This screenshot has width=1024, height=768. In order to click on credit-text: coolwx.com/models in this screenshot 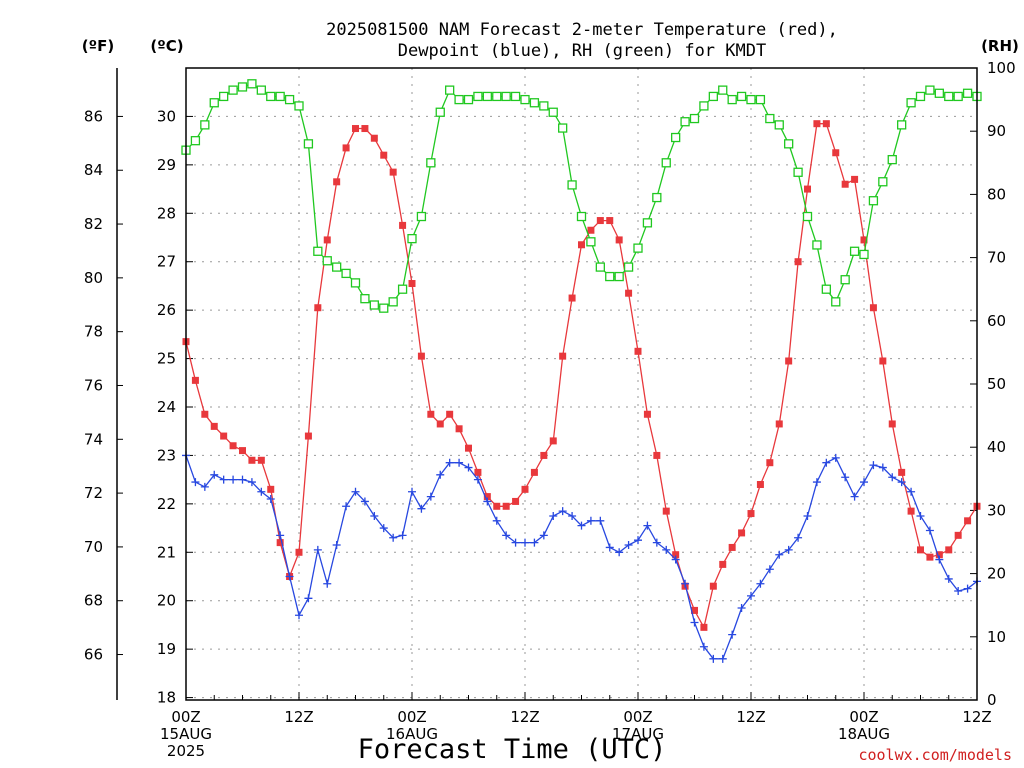, I will do `click(935, 755)`.